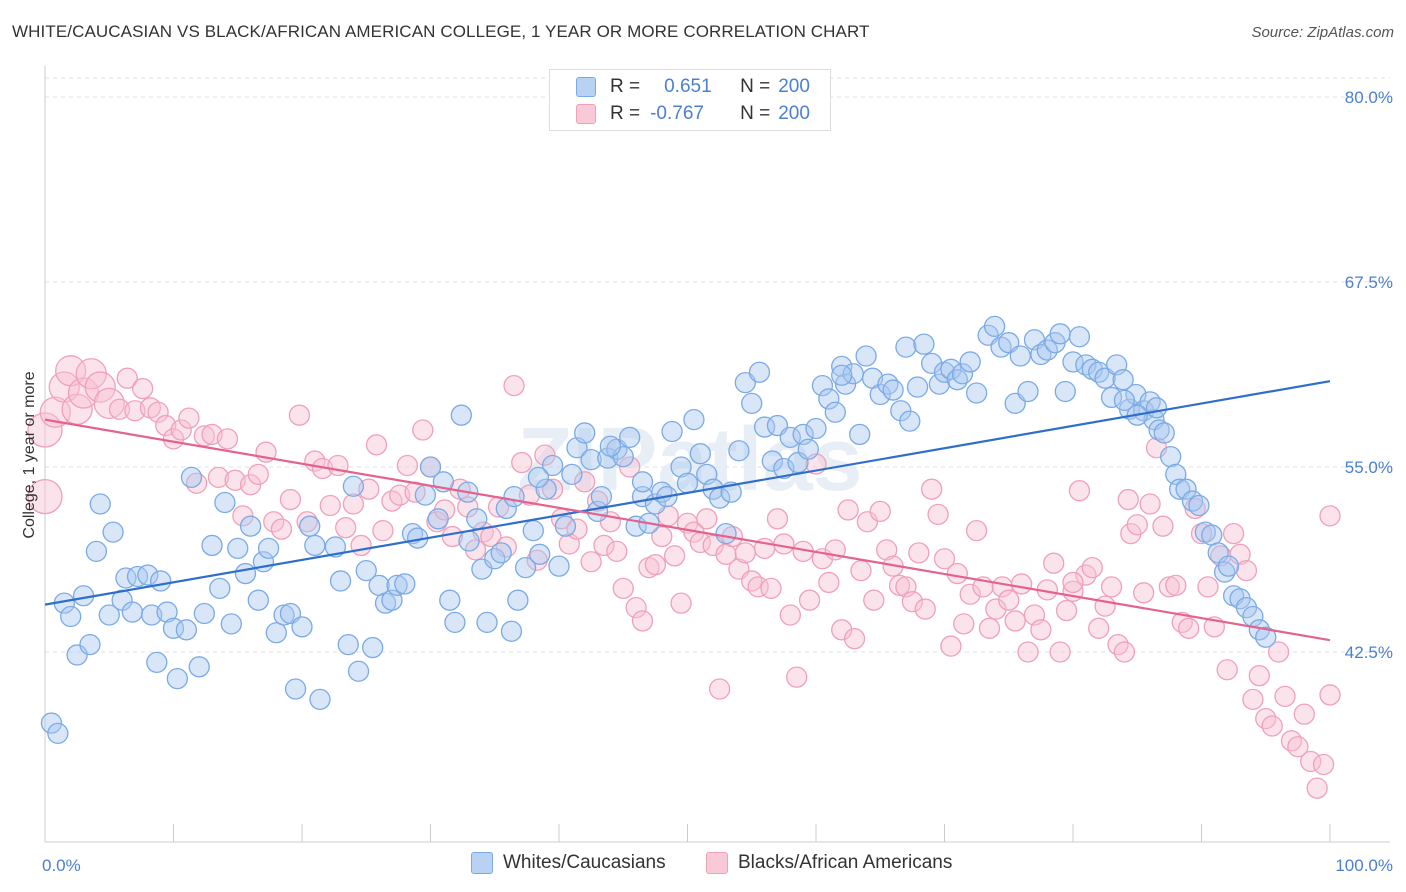 This screenshot has width=1406, height=892. What do you see at coordinates (845, 862) in the screenshot?
I see `legend-label-blacks: Blacks/African Americans` at bounding box center [845, 862].